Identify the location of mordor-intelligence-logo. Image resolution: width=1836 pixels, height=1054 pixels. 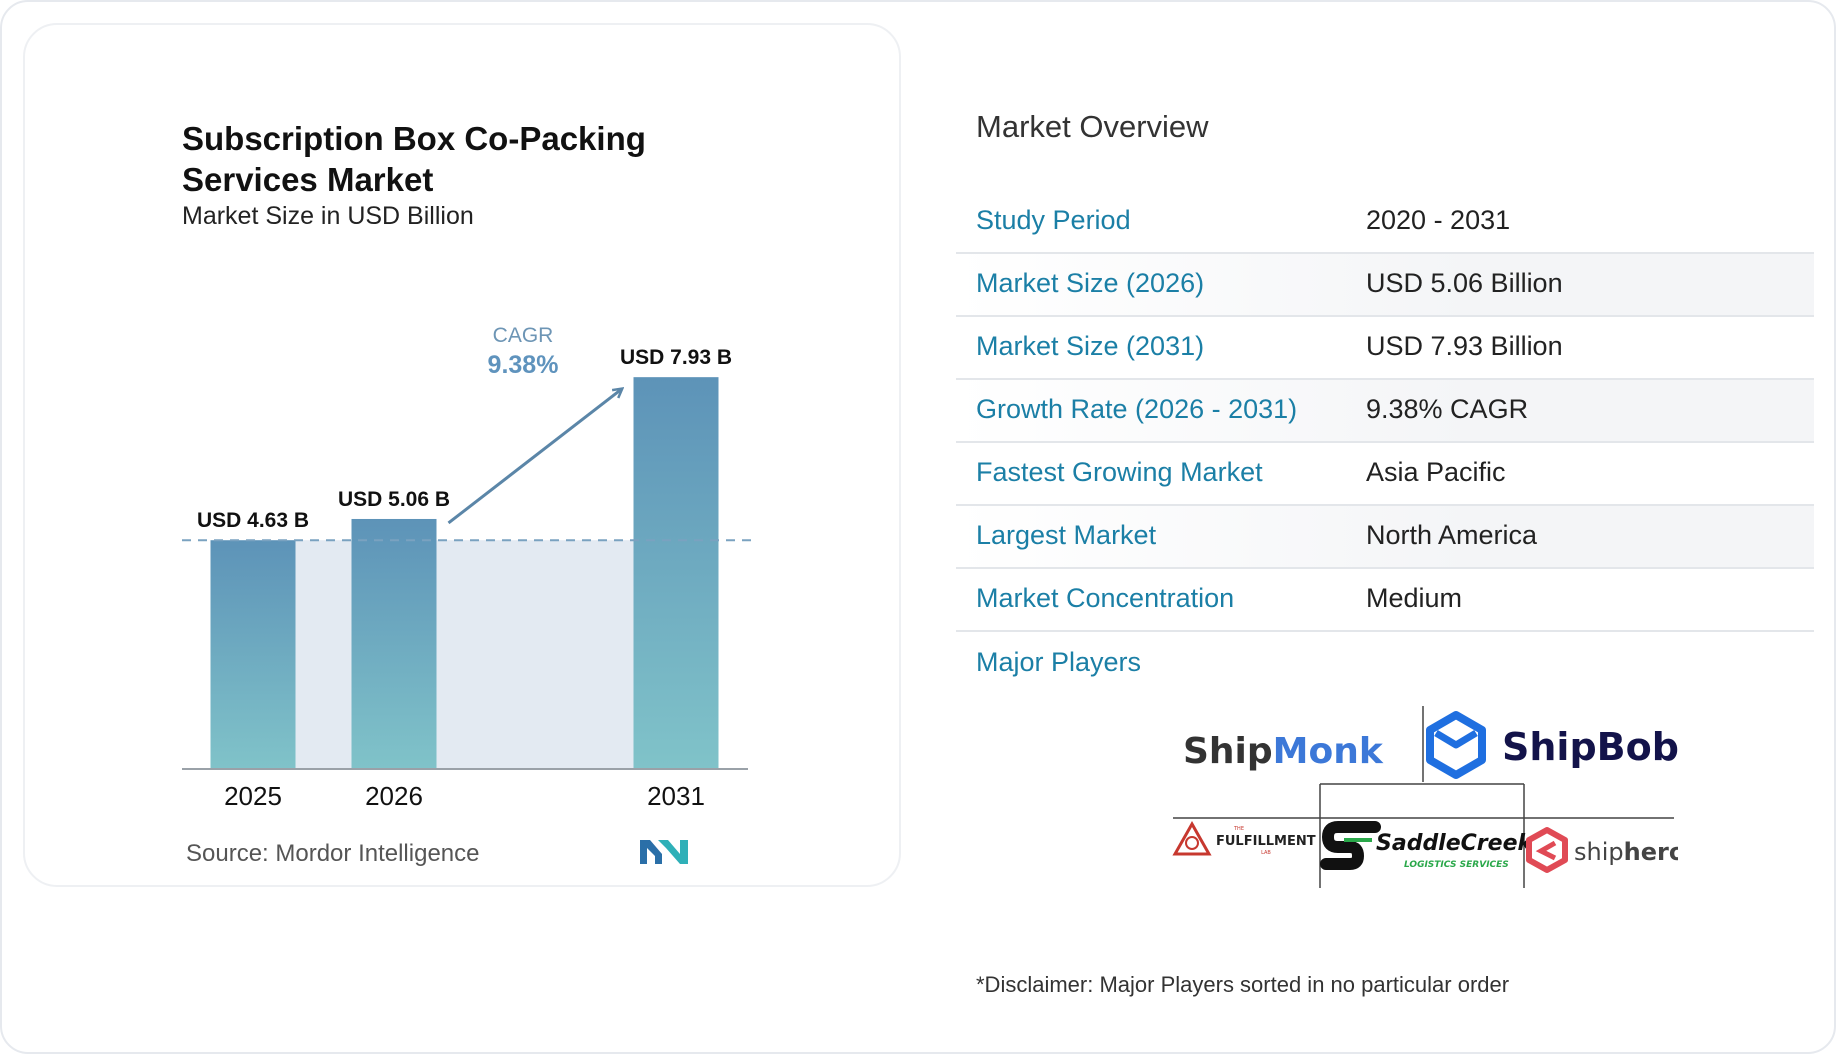
(664, 852).